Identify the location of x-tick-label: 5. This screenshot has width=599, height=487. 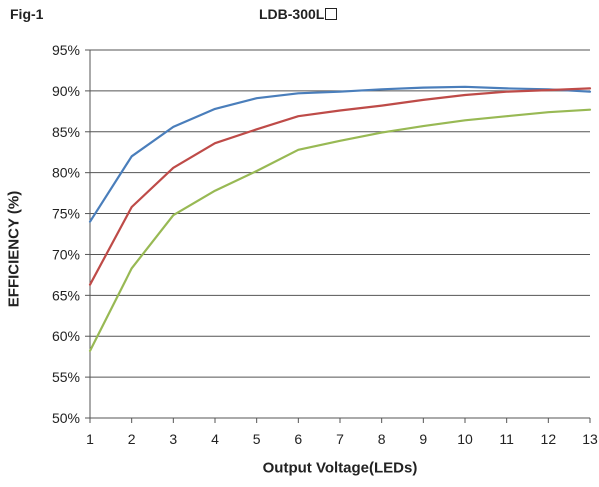
(257, 439).